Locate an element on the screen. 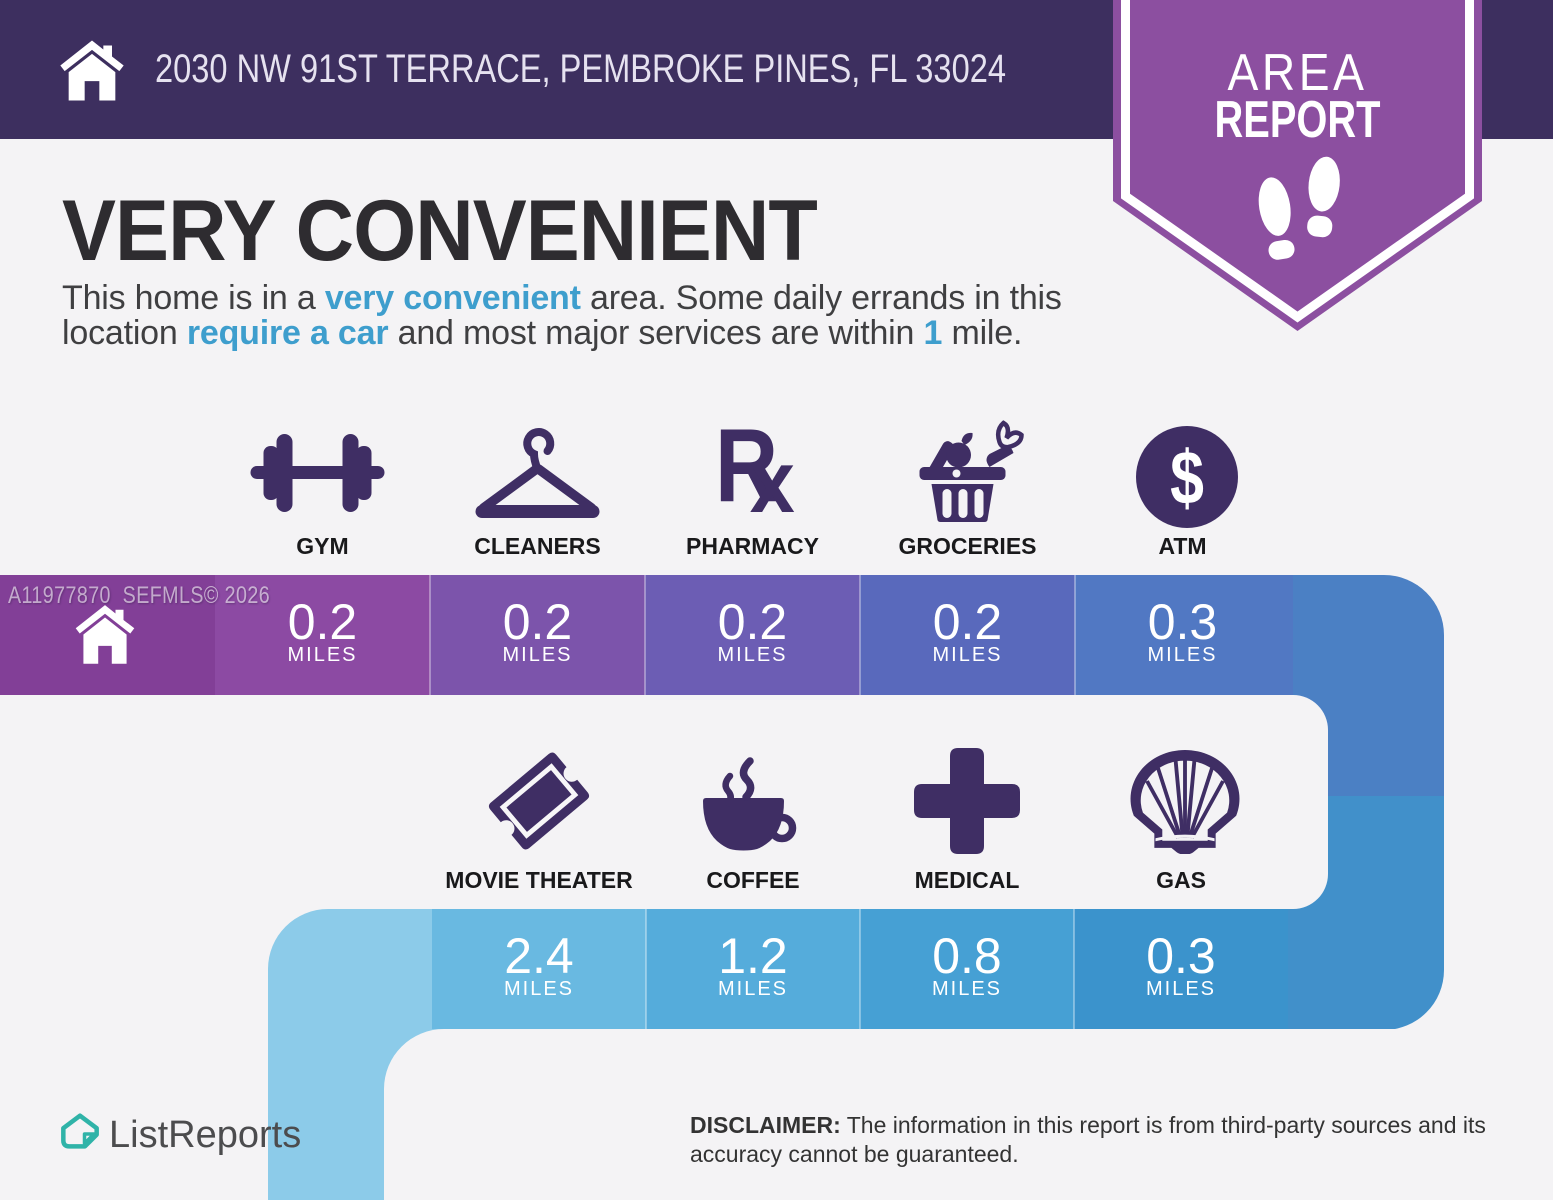 This screenshot has width=1553, height=1200. svg-text: R is located at coordinates (746, 469).